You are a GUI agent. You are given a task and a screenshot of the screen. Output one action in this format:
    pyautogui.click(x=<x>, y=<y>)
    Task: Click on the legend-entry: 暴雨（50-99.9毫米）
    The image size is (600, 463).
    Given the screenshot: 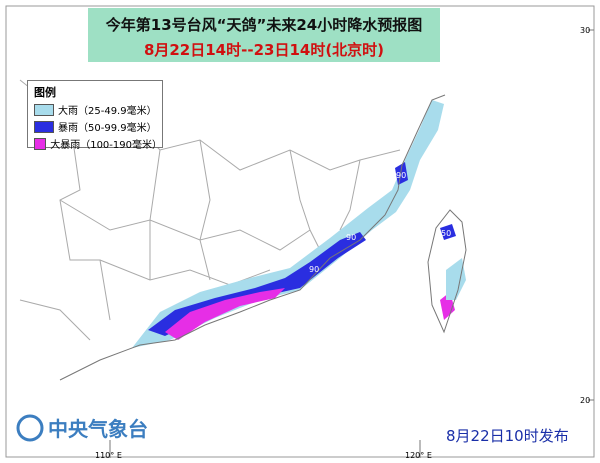 What is the action you would take?
    pyautogui.click(x=98, y=126)
    